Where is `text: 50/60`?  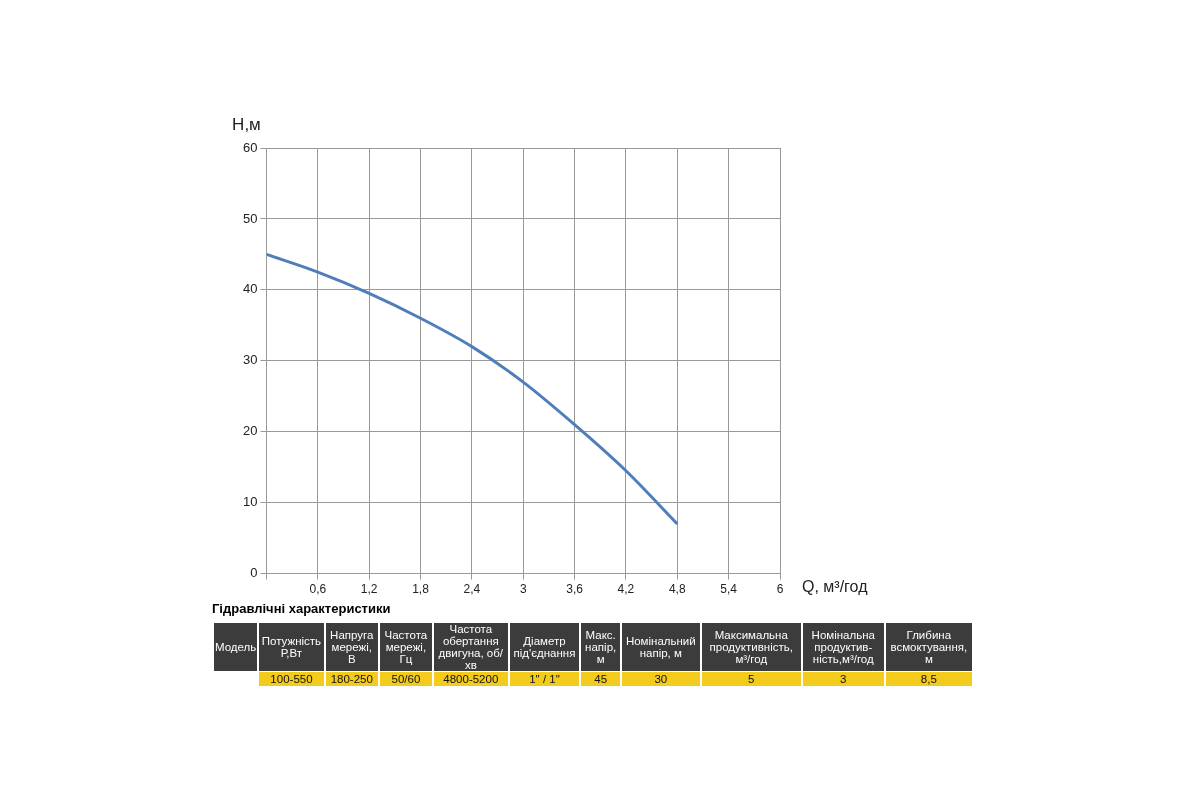
text: 50/60 is located at coordinates (405, 679).